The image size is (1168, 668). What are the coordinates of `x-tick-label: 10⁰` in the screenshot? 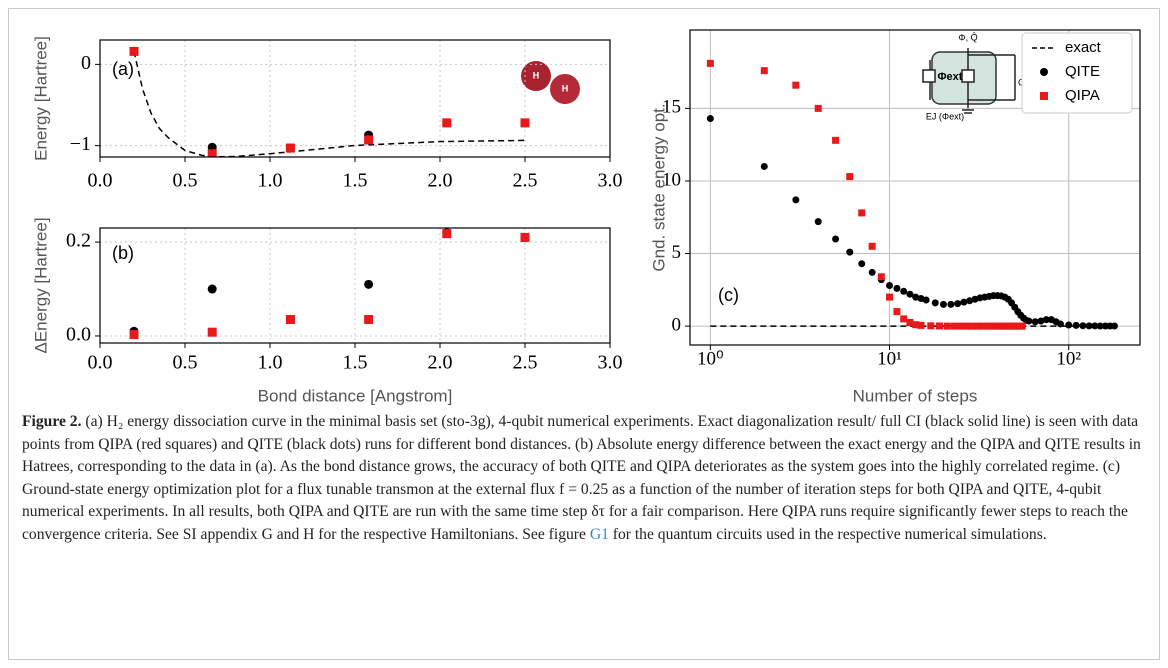 It's located at (710, 358).